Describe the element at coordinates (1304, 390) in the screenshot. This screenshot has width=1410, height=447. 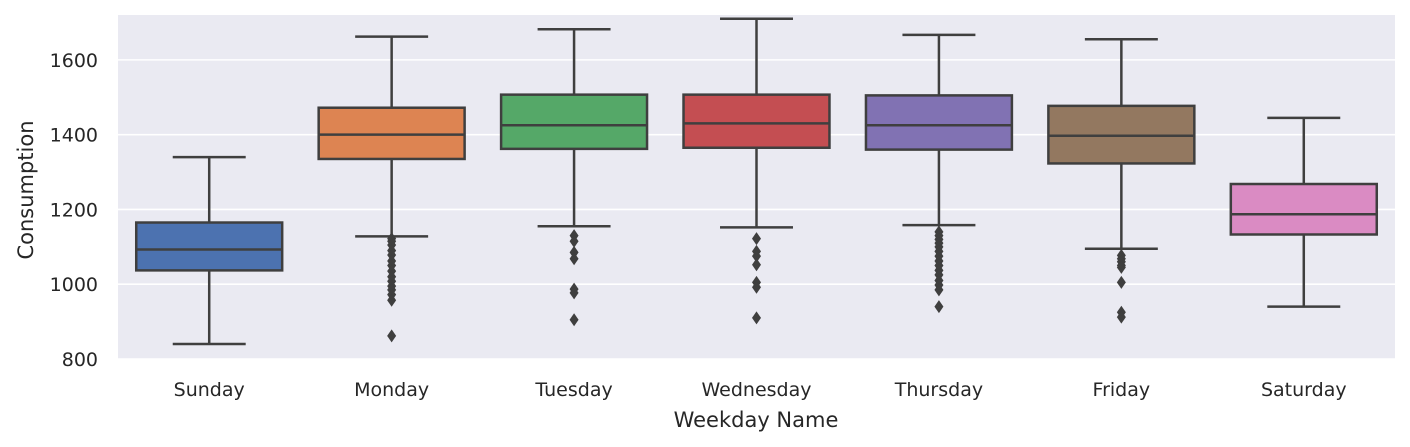
I see `x-tick-label: Saturday` at that location.